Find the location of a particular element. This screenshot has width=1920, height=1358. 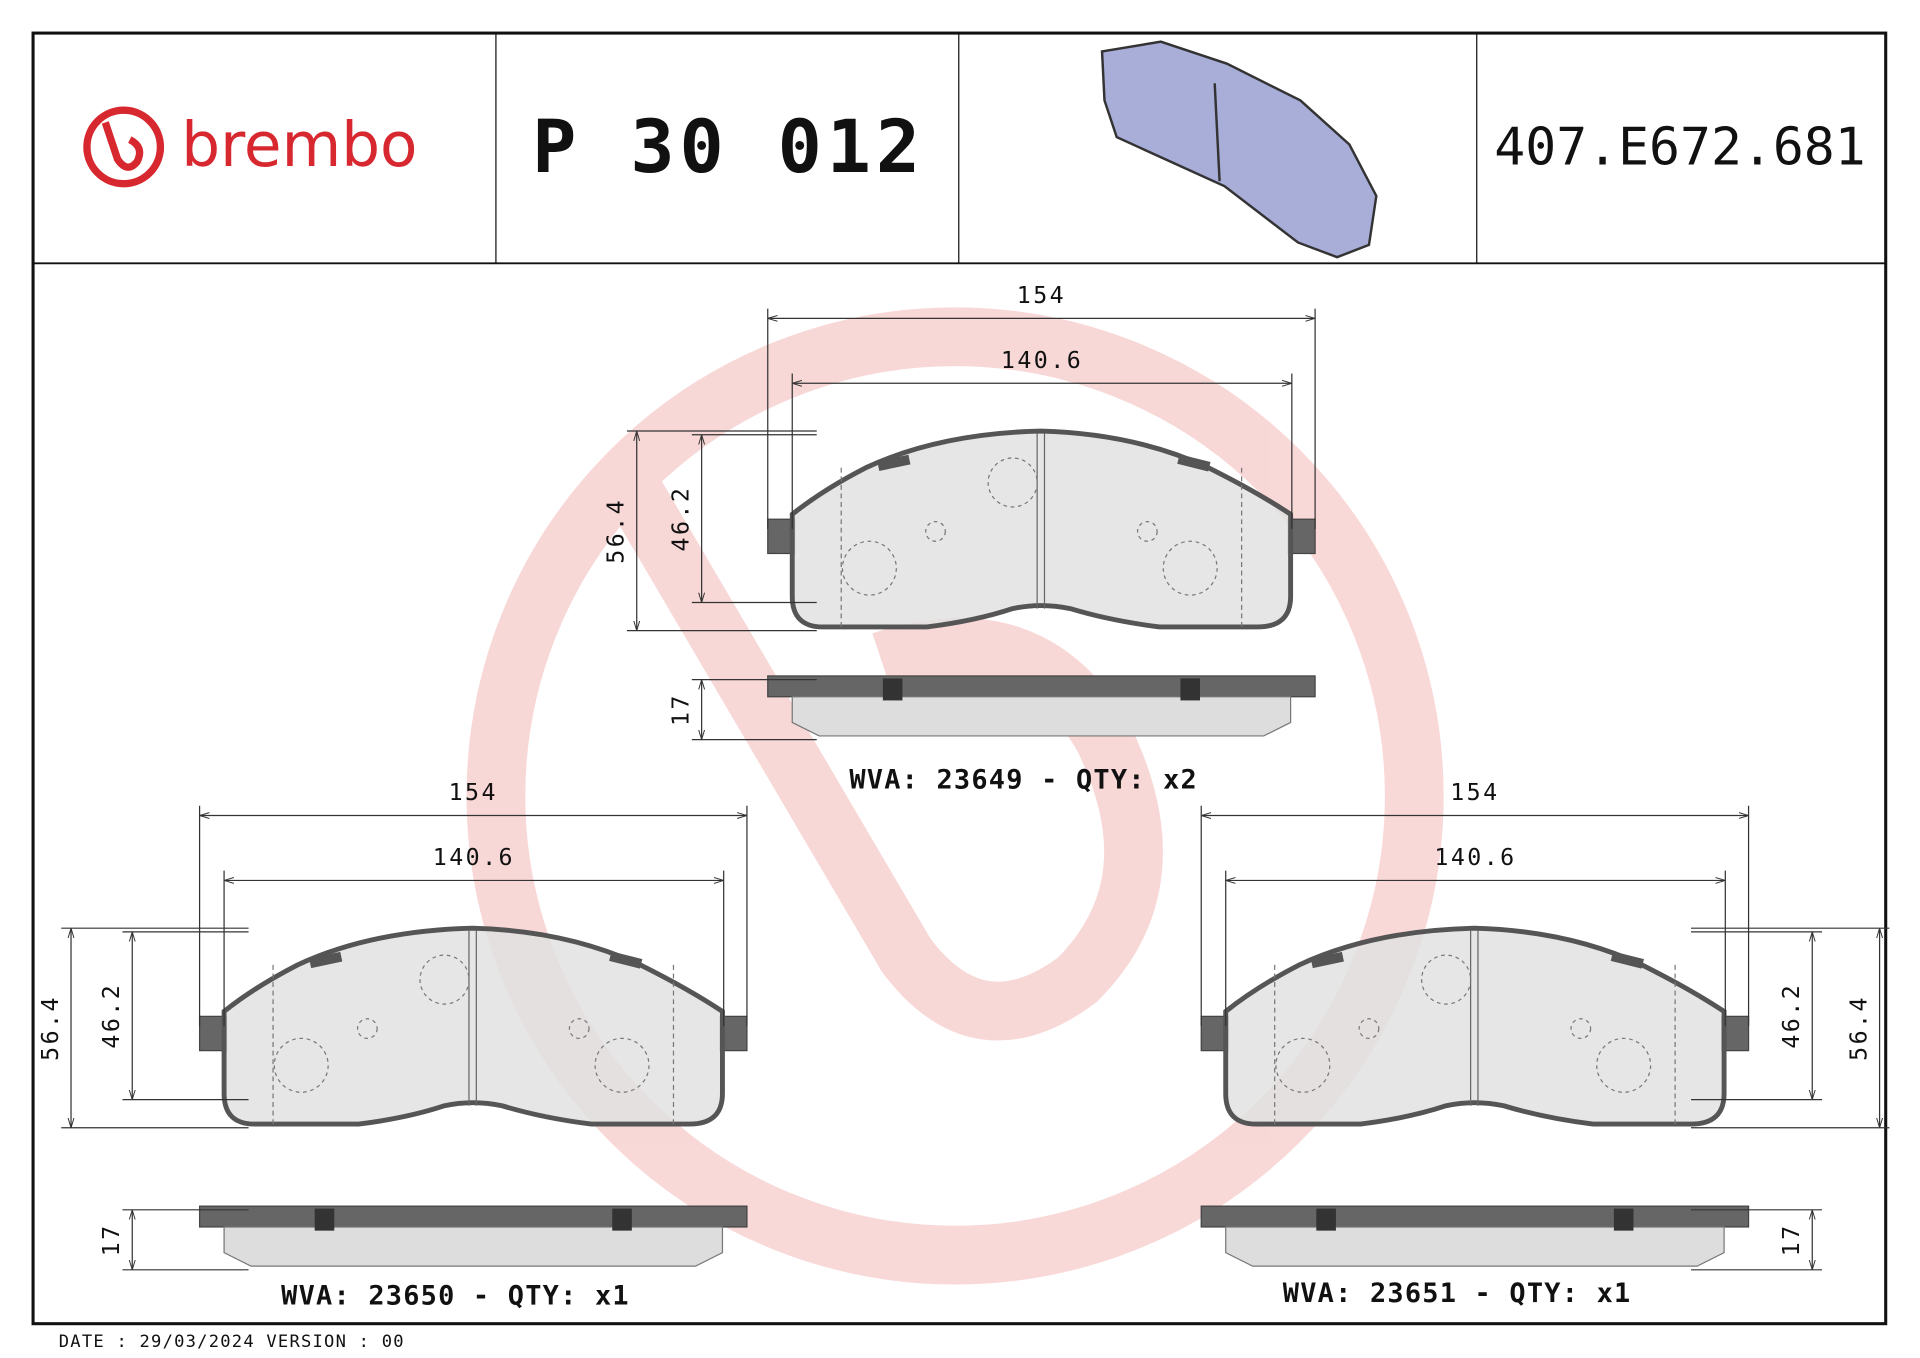

reference-code: 407.E672.681 is located at coordinates (1679, 148).